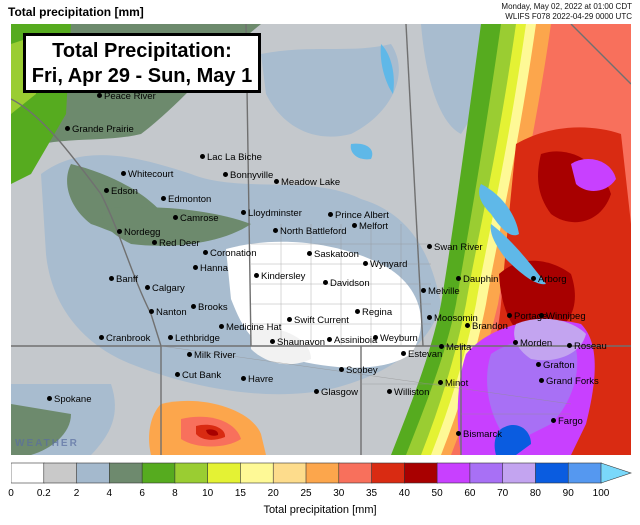  What do you see at coordinates (455, 247) in the screenshot?
I see `city-label: Swan River` at bounding box center [455, 247].